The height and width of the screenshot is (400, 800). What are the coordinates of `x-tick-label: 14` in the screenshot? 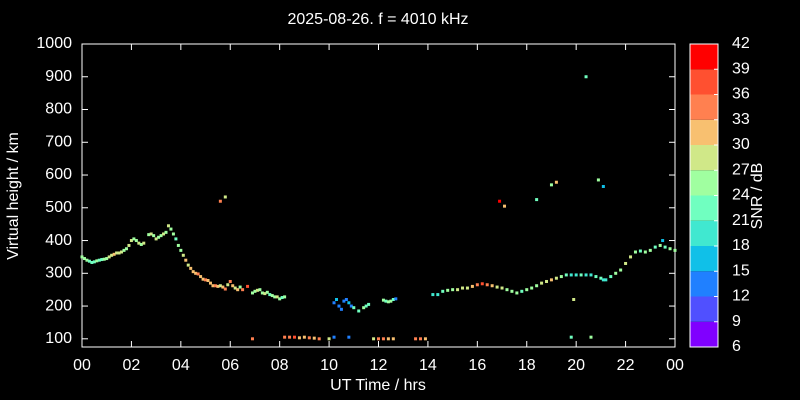 It's located at (428, 365).